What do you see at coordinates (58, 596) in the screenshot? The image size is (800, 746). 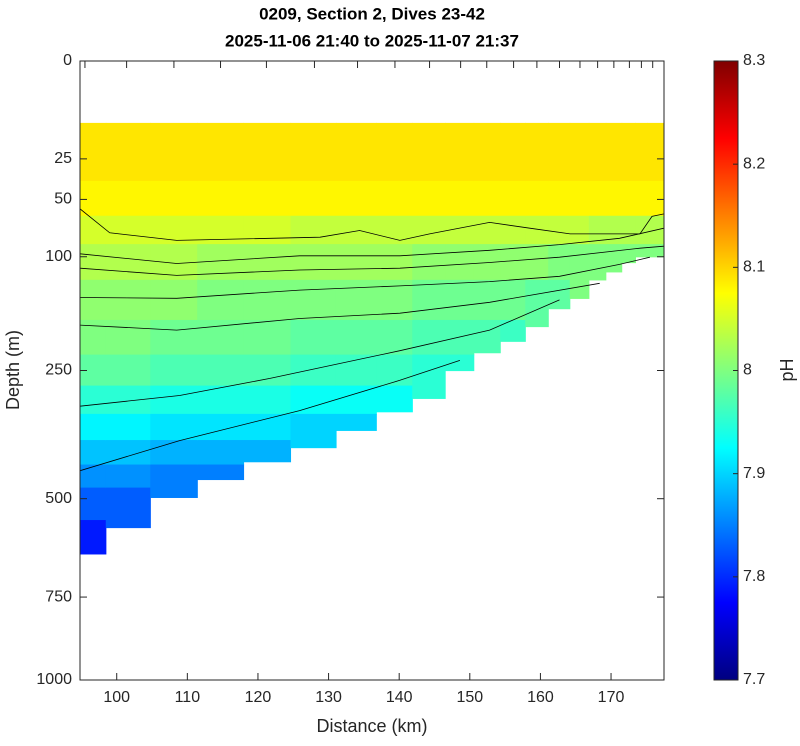 I see `y-tick-label: 750` at bounding box center [58, 596].